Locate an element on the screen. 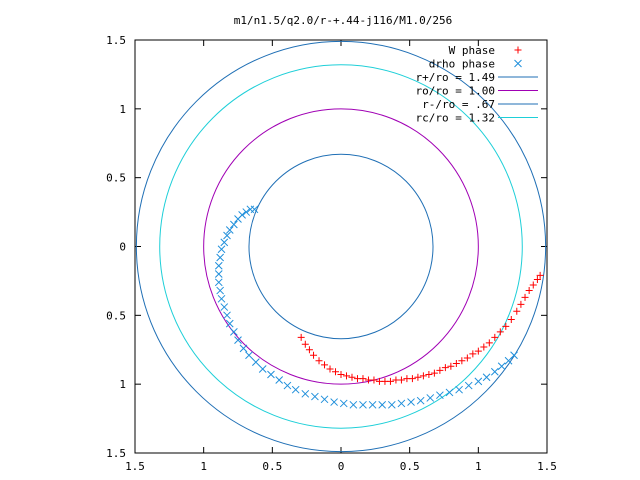 The image size is (640, 480). legend-marker is located at coordinates (518, 50).